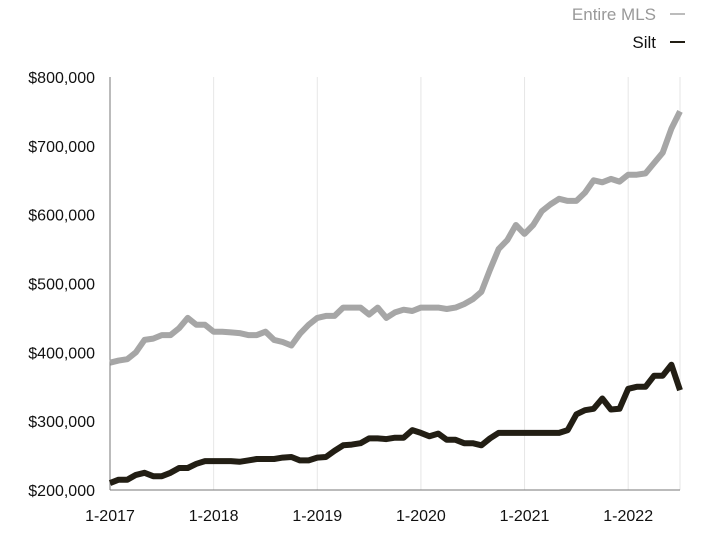 The image size is (709, 539). Describe the element at coordinates (61, 422) in the screenshot. I see `y-tick-label: $300,000` at that location.